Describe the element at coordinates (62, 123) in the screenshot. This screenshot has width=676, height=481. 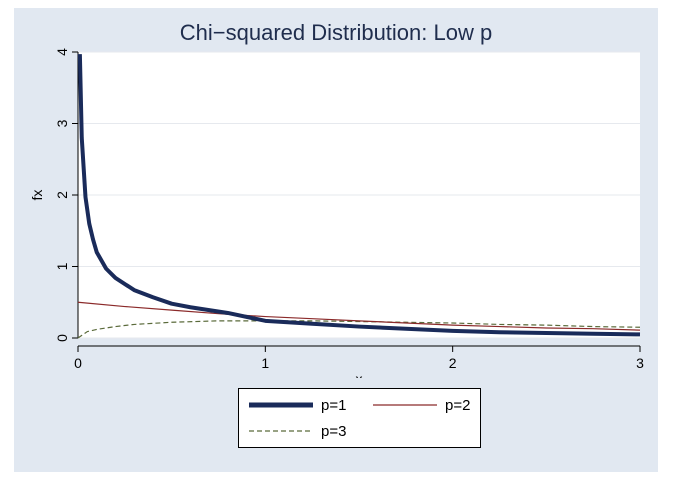
I see `y-tick-label-3: 3` at that location.